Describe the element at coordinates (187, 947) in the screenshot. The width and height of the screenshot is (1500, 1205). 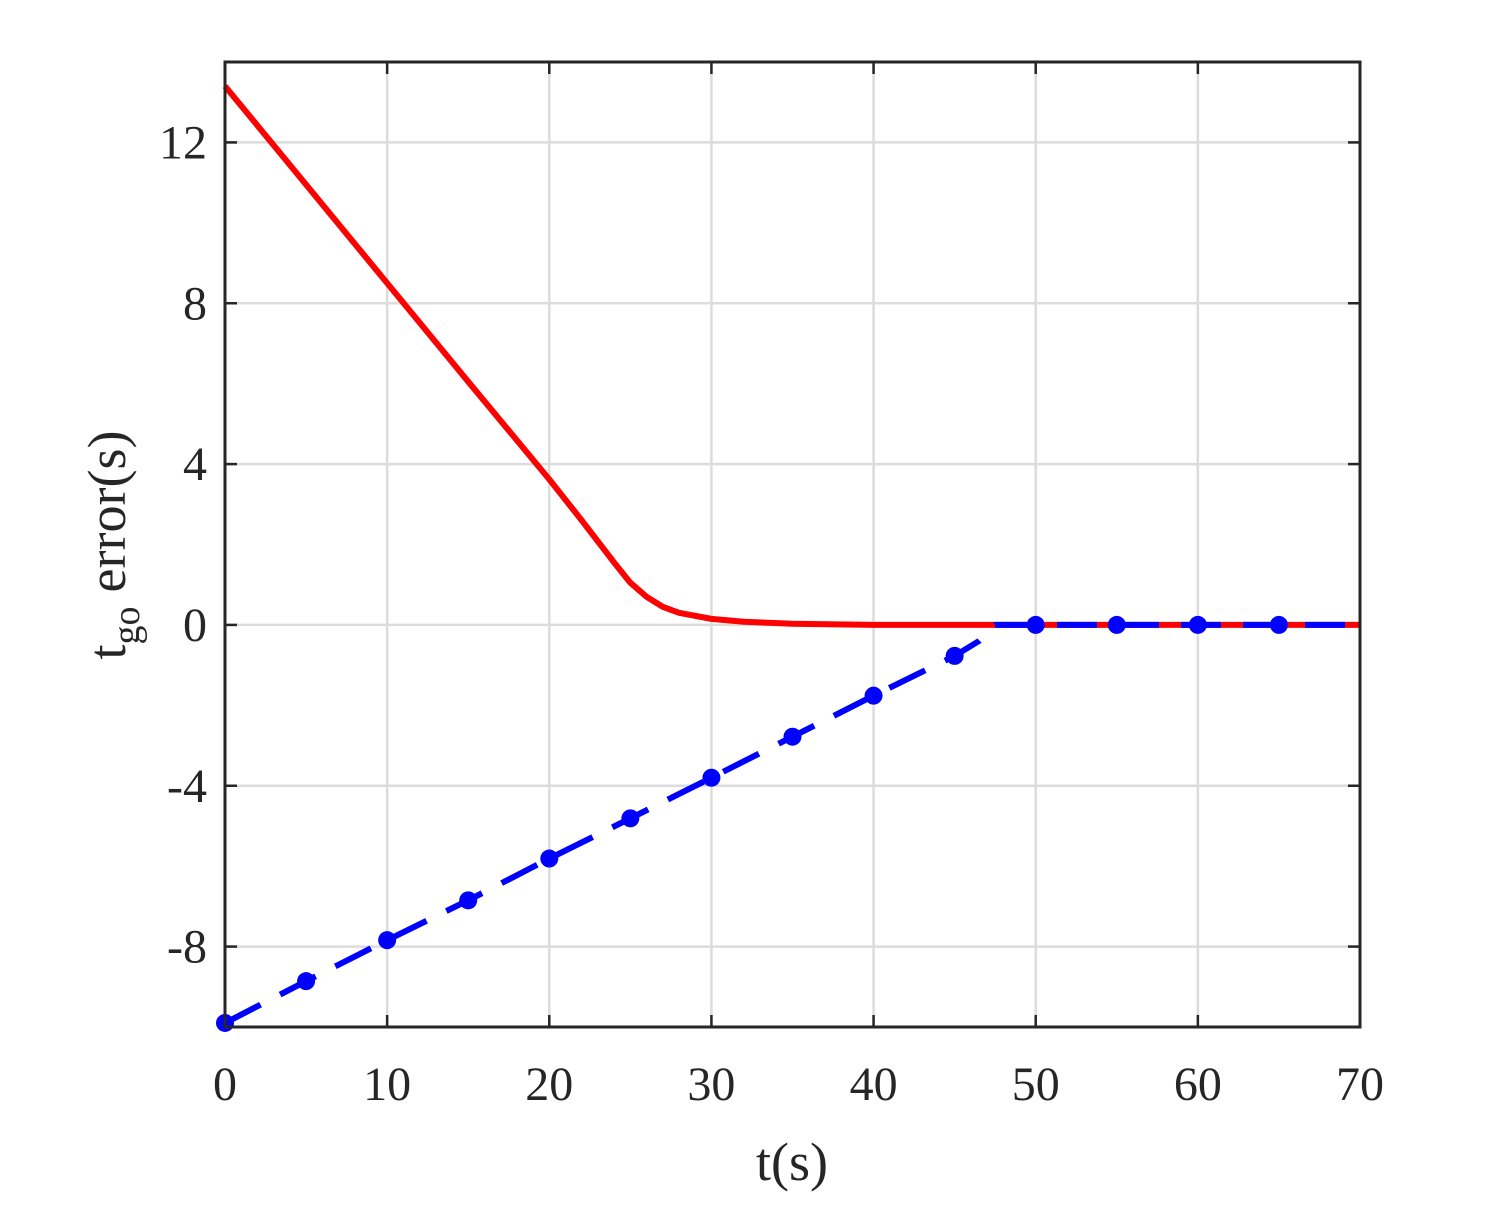
I see `y-tick-label: -8` at that location.